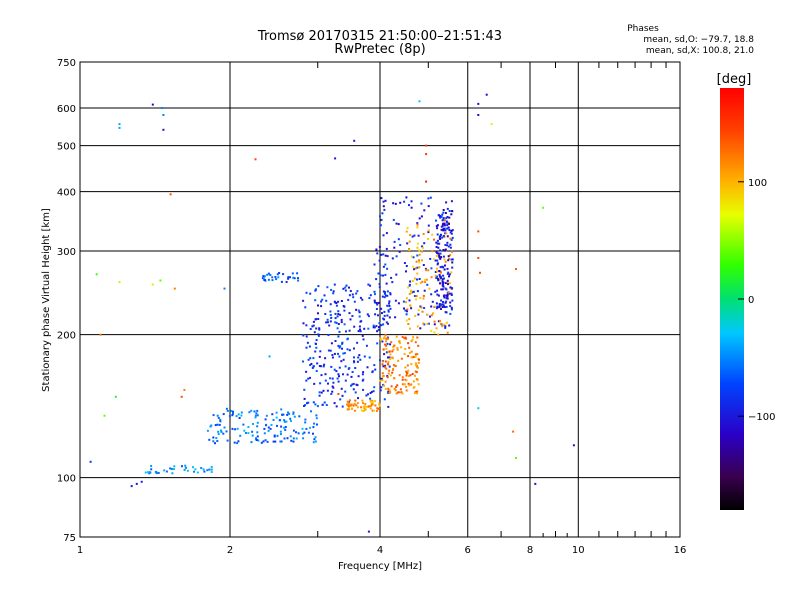 This screenshot has width=800, height=600. What do you see at coordinates (700, 51) in the screenshot?
I see `stats-line-x: mean, sd,X: 100.8, 21.0` at bounding box center [700, 51].